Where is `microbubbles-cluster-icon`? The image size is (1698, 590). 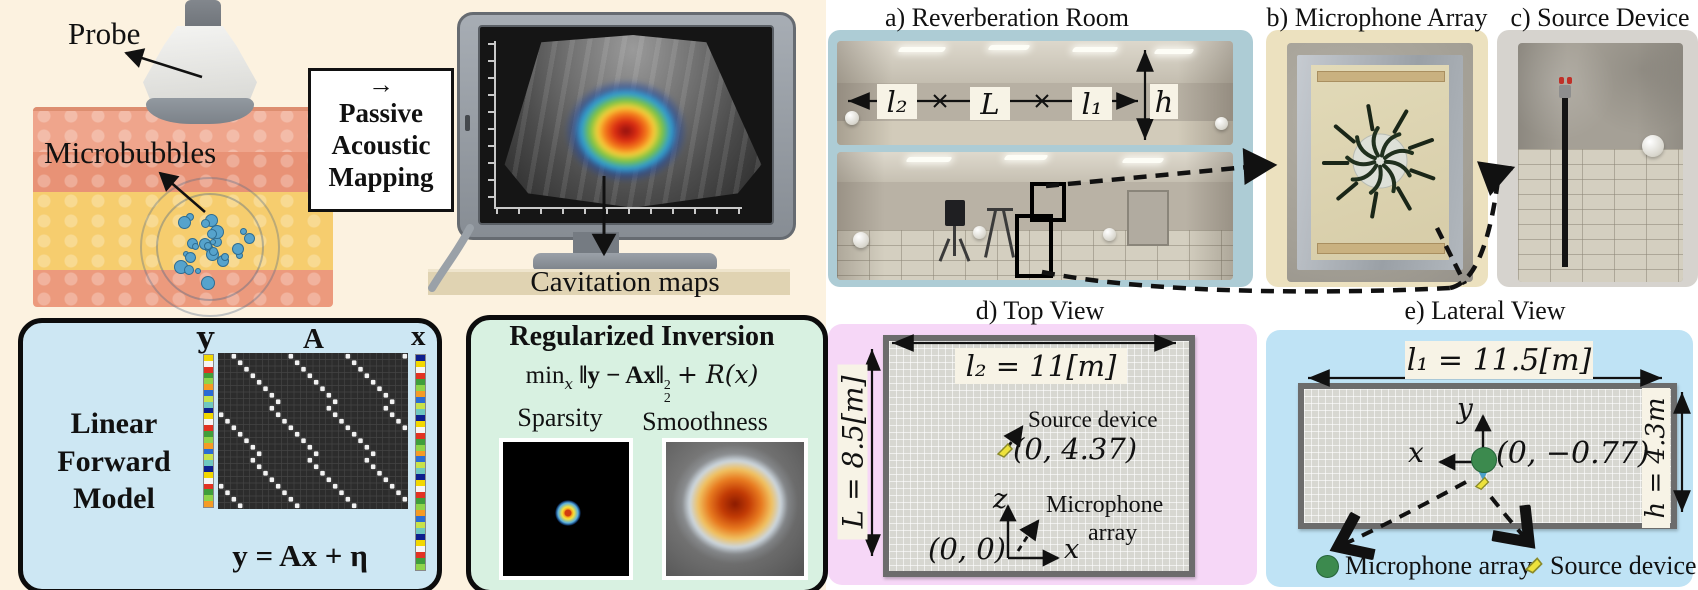 microbubbles-cluster-icon is located at coordinates (208, 245).